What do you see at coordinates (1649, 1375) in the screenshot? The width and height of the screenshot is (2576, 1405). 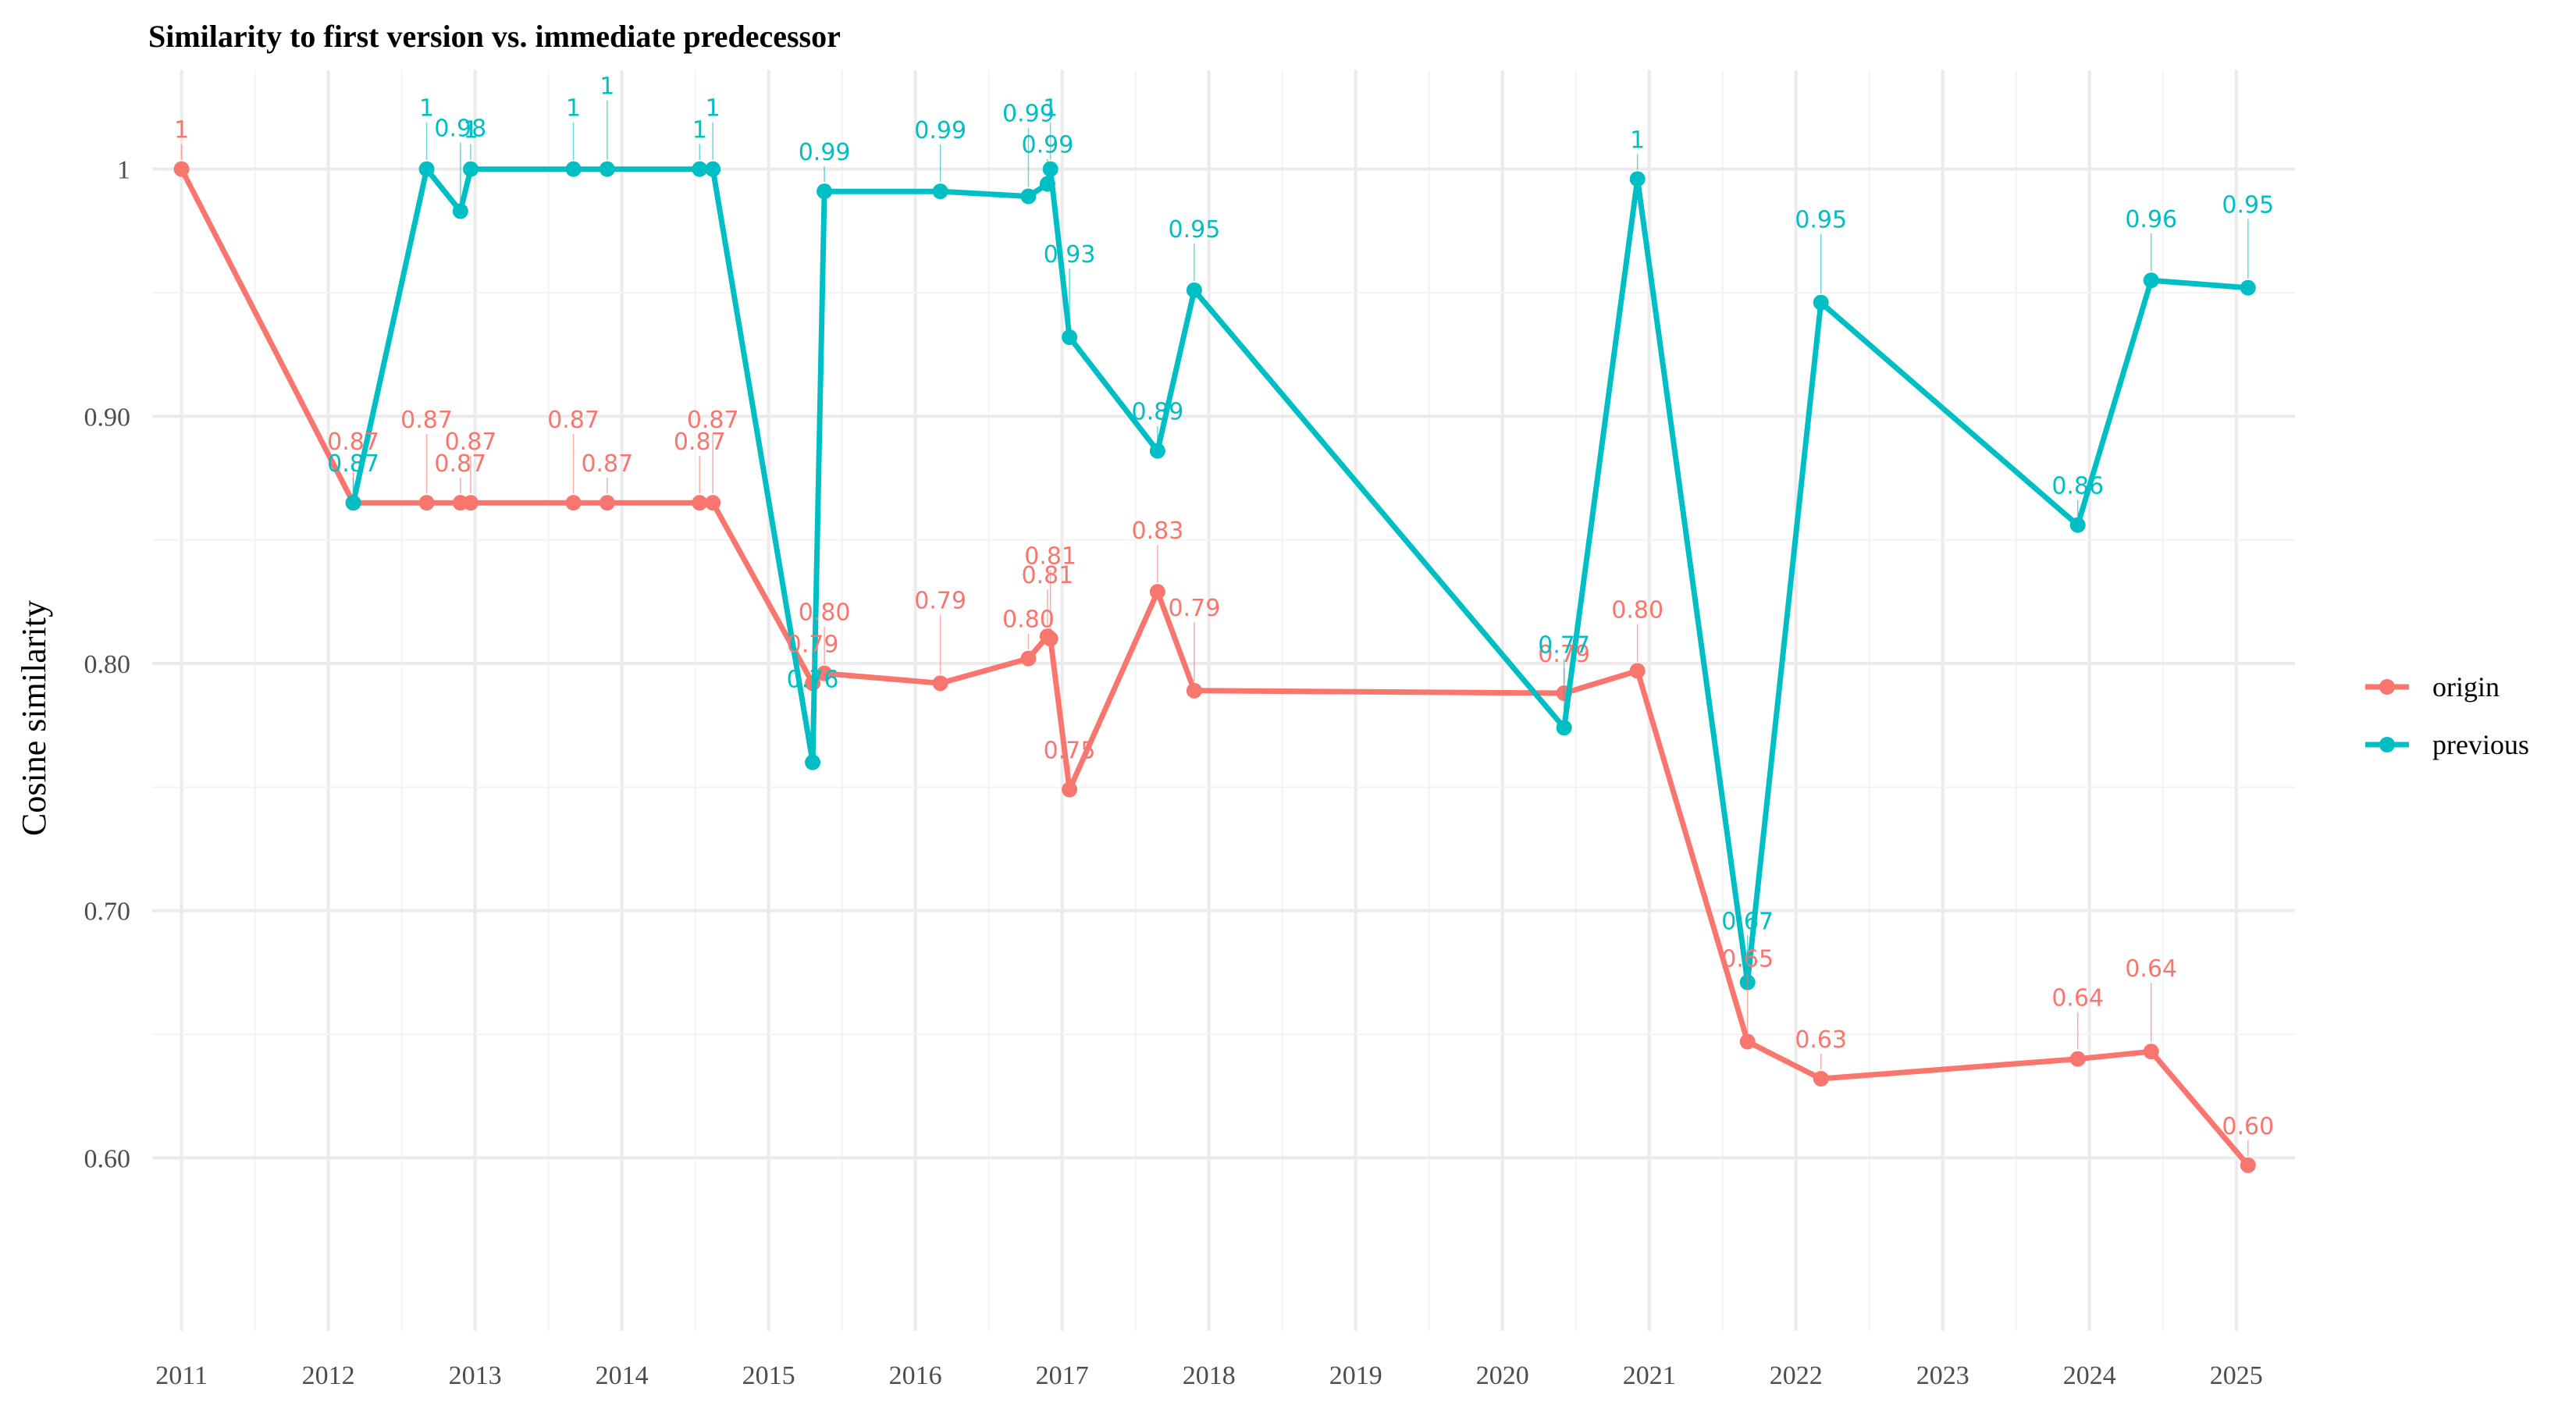 I see `x-tick-label: 2021` at bounding box center [1649, 1375].